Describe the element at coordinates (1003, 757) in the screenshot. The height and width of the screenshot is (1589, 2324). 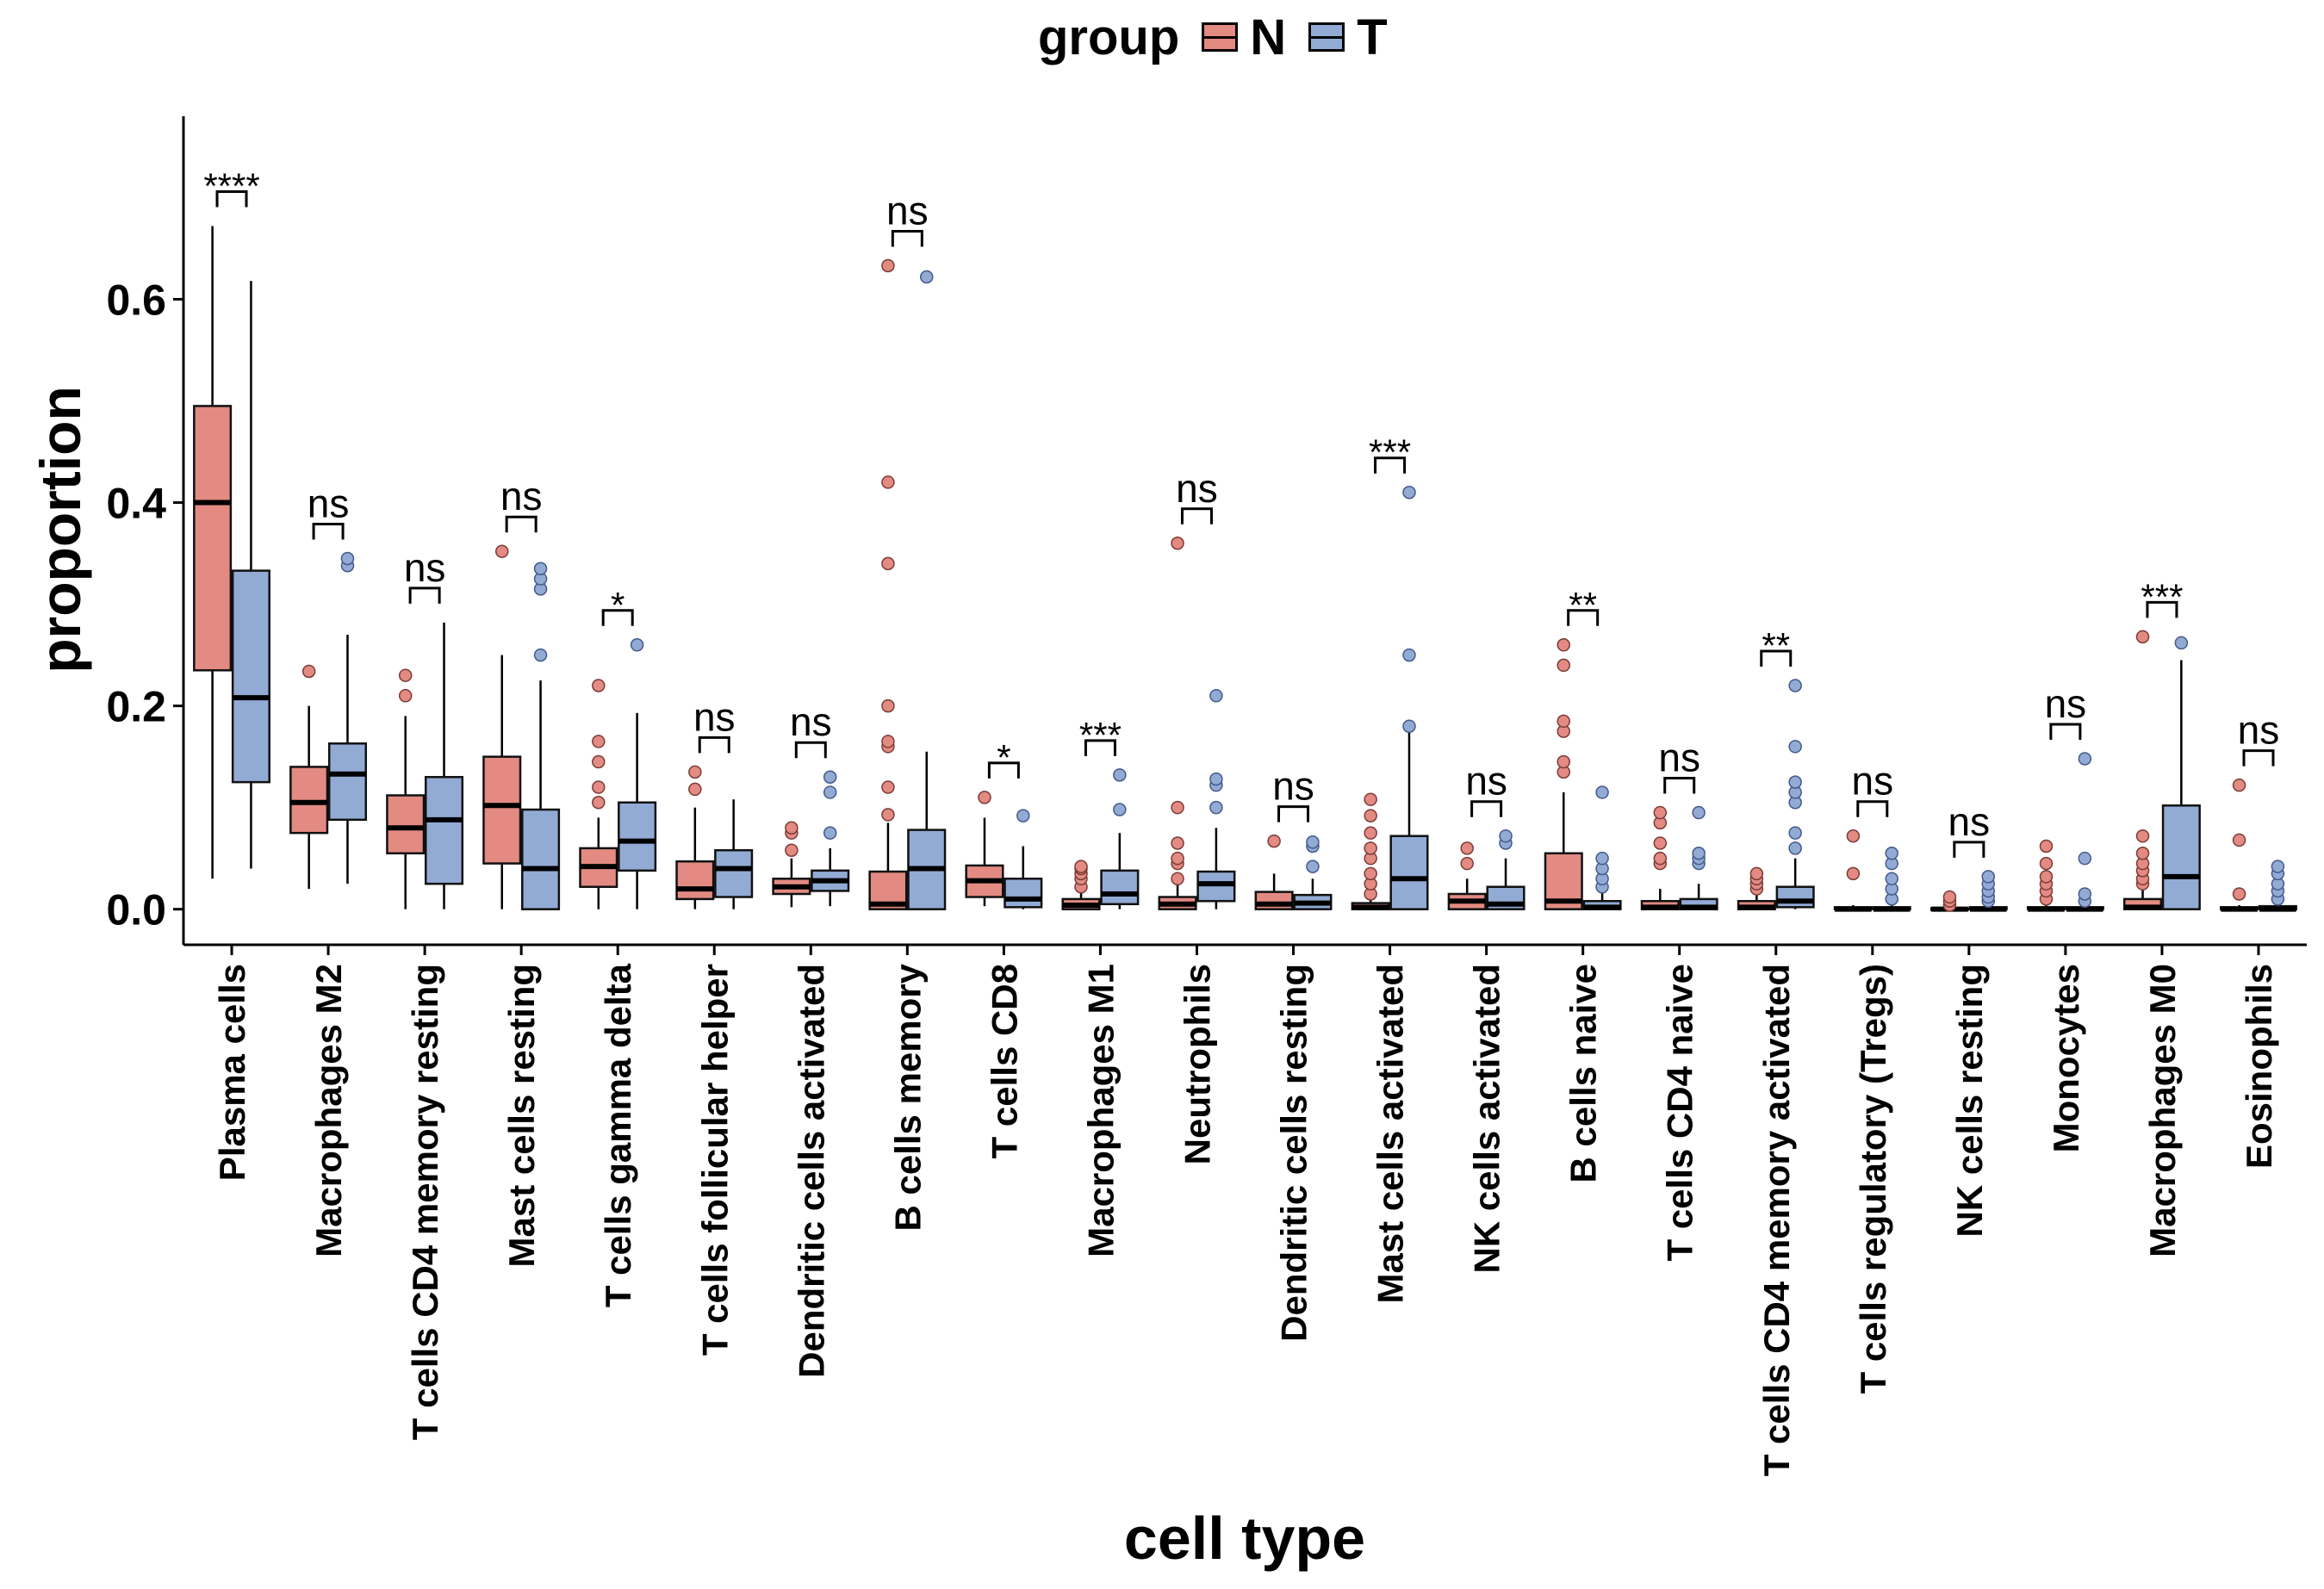
I see `sig-label: *` at that location.